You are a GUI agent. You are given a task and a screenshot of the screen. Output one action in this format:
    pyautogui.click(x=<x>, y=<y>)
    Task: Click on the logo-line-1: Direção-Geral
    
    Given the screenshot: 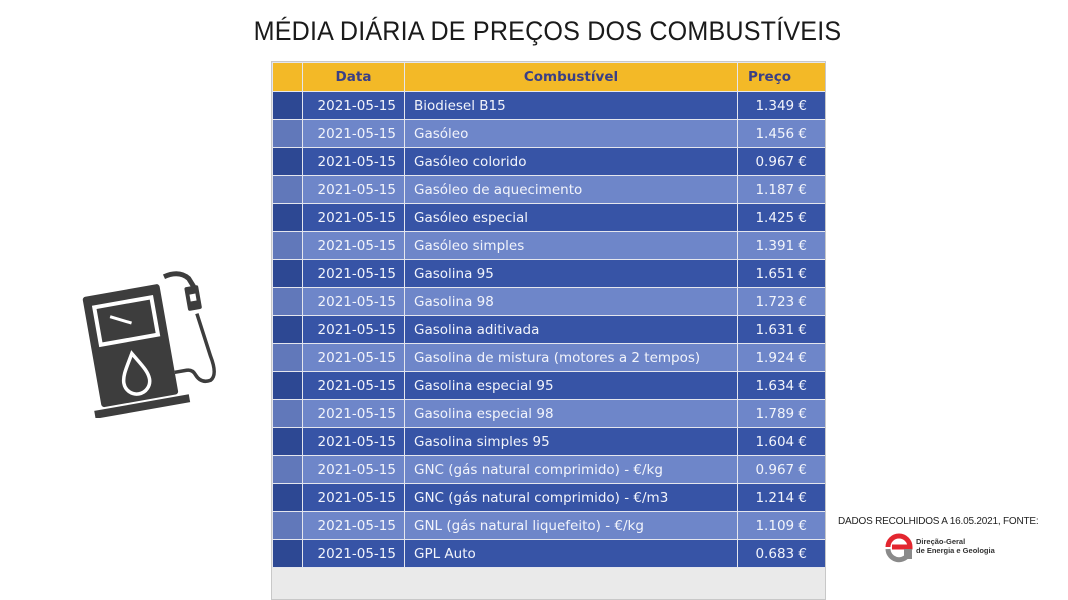 What is the action you would take?
    pyautogui.click(x=941, y=541)
    